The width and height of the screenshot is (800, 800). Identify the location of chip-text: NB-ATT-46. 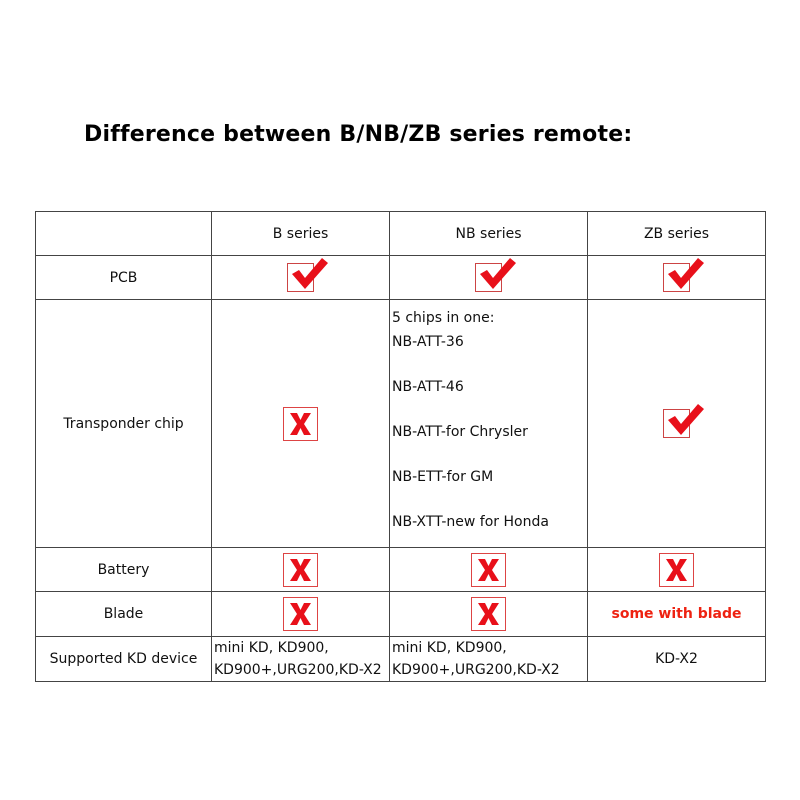
(428, 386).